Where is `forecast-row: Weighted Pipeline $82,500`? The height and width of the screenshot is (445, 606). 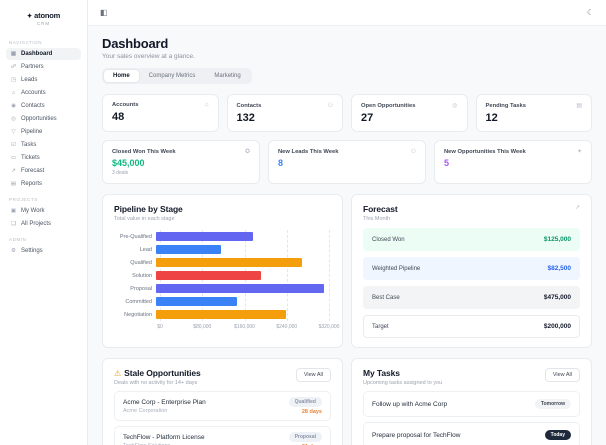
forecast-row: Weighted Pipeline $82,500 is located at coordinates (471, 268).